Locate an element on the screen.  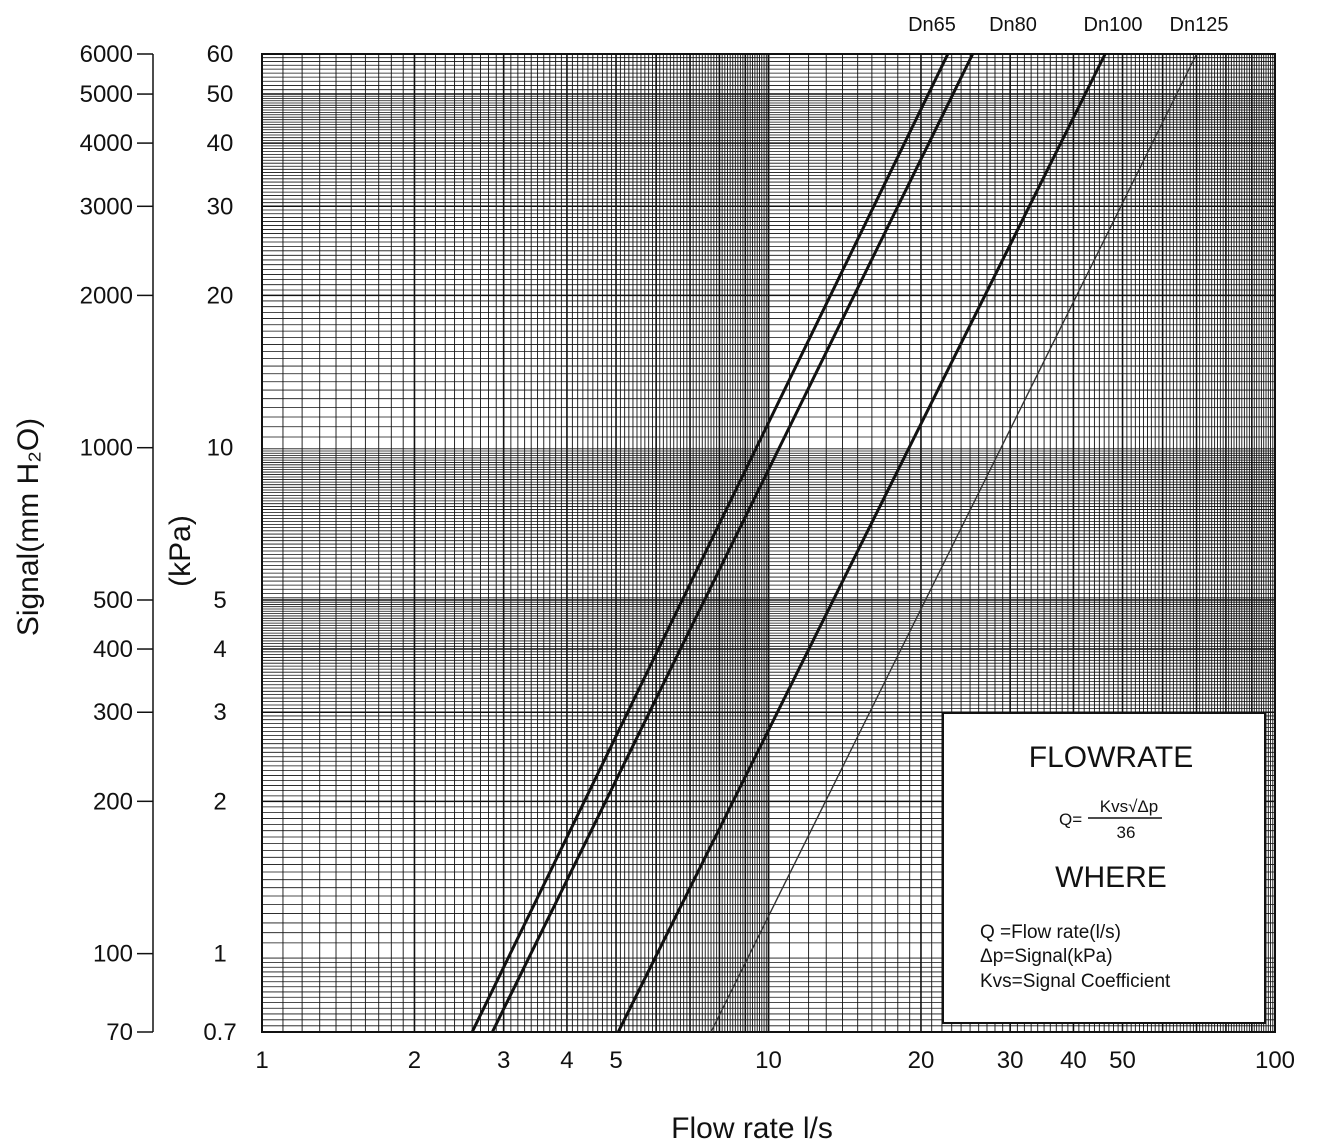
kpa-tick-label: 40 is located at coordinates (220, 143).